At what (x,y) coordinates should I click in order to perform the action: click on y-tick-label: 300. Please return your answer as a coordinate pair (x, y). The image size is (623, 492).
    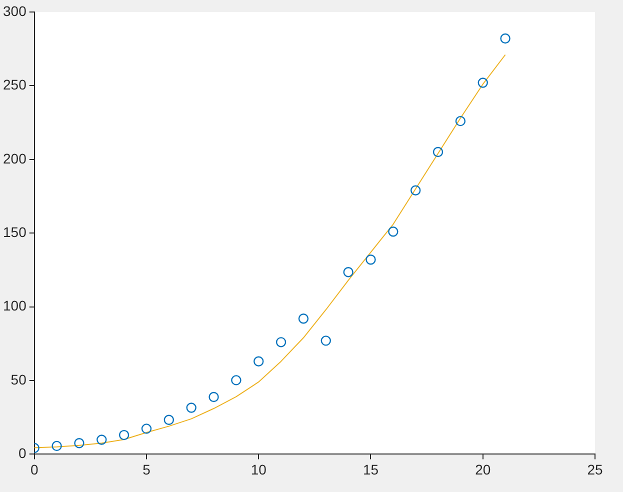
    Looking at the image, I should click on (15, 10).